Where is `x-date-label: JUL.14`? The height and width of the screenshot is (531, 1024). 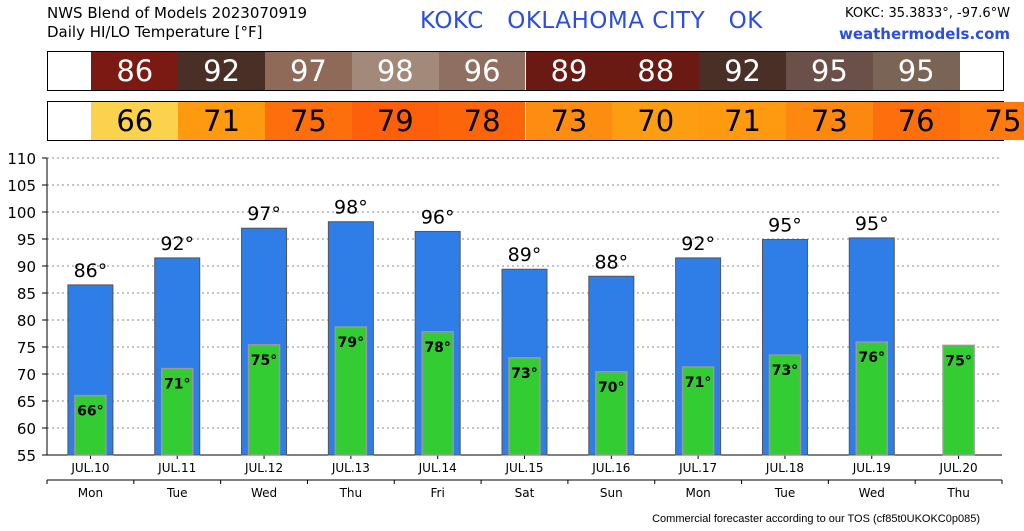 x-date-label: JUL.14 is located at coordinates (437, 468).